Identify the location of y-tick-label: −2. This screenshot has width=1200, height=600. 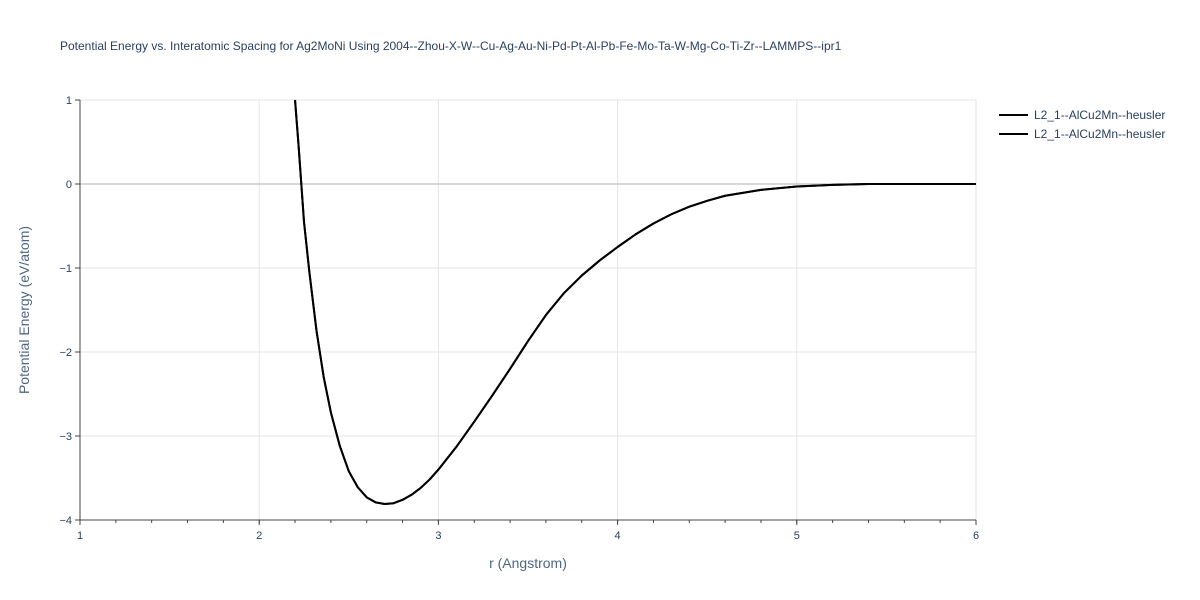
(65, 353).